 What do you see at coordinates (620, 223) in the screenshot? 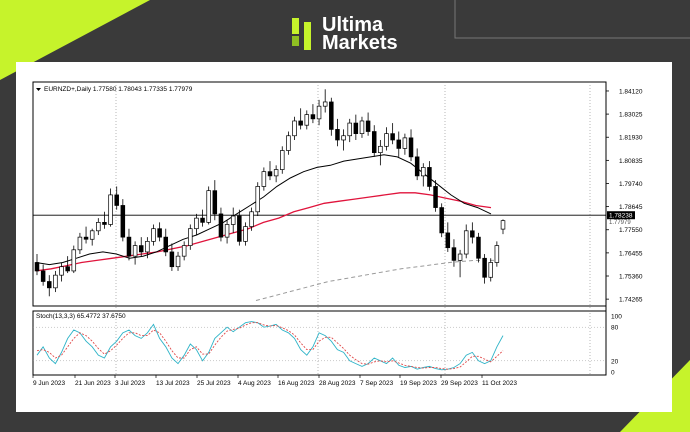
I see `bid-price-label: 1.77979` at bounding box center [620, 223].